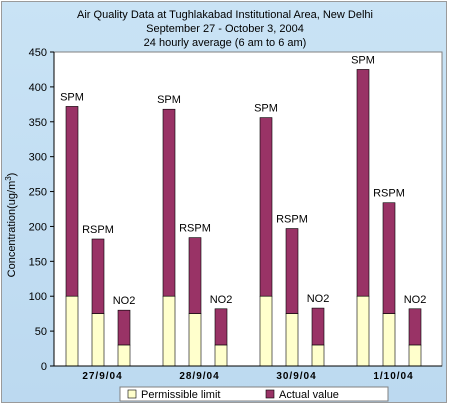 The width and height of the screenshot is (450, 406). I want to click on x-axis: 27/9/04 28/9/04 30/9/04 1/10/04, so click(248, 373).